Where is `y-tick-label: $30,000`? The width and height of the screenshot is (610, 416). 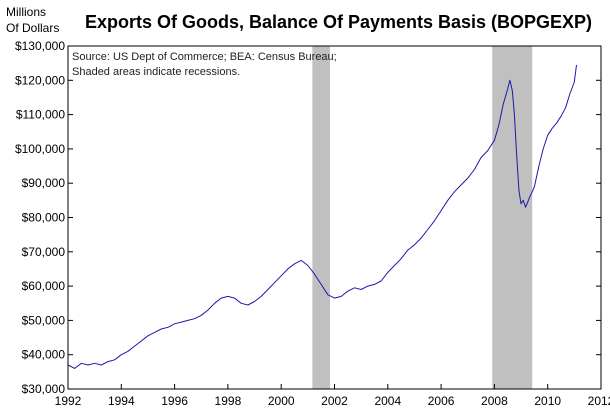
y-tick-label: $30,000 is located at coordinates (44, 389).